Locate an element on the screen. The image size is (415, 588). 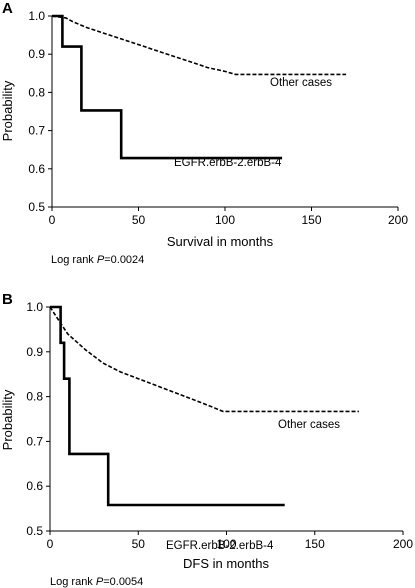
panel-b-label-other-cases: Other cases is located at coordinates (309, 425).